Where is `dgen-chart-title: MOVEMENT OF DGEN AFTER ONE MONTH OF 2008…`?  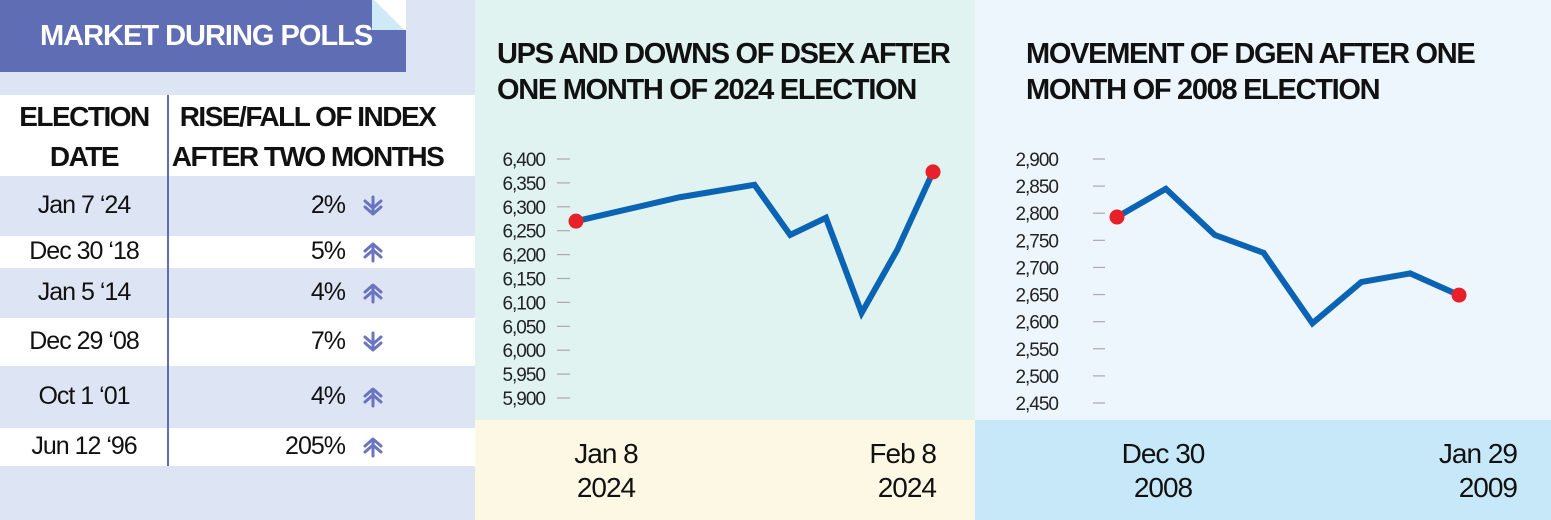
dgen-chart-title: MOVEMENT OF DGEN AFTER ONE MONTH OF 2008… is located at coordinates (1251, 72).